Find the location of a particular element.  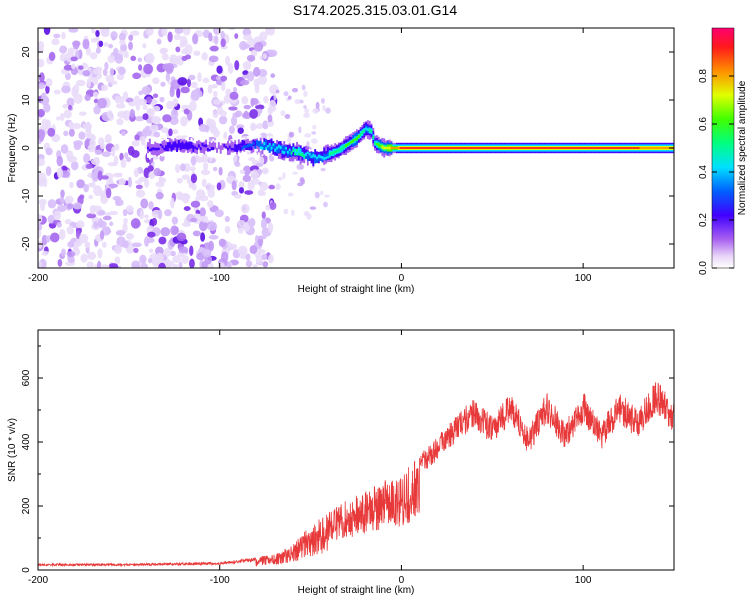

y-tick-label: 0 is located at coordinates (26, 148).